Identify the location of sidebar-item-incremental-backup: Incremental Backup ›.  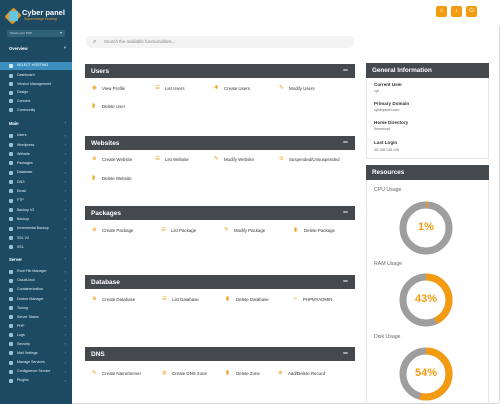
(36, 229).